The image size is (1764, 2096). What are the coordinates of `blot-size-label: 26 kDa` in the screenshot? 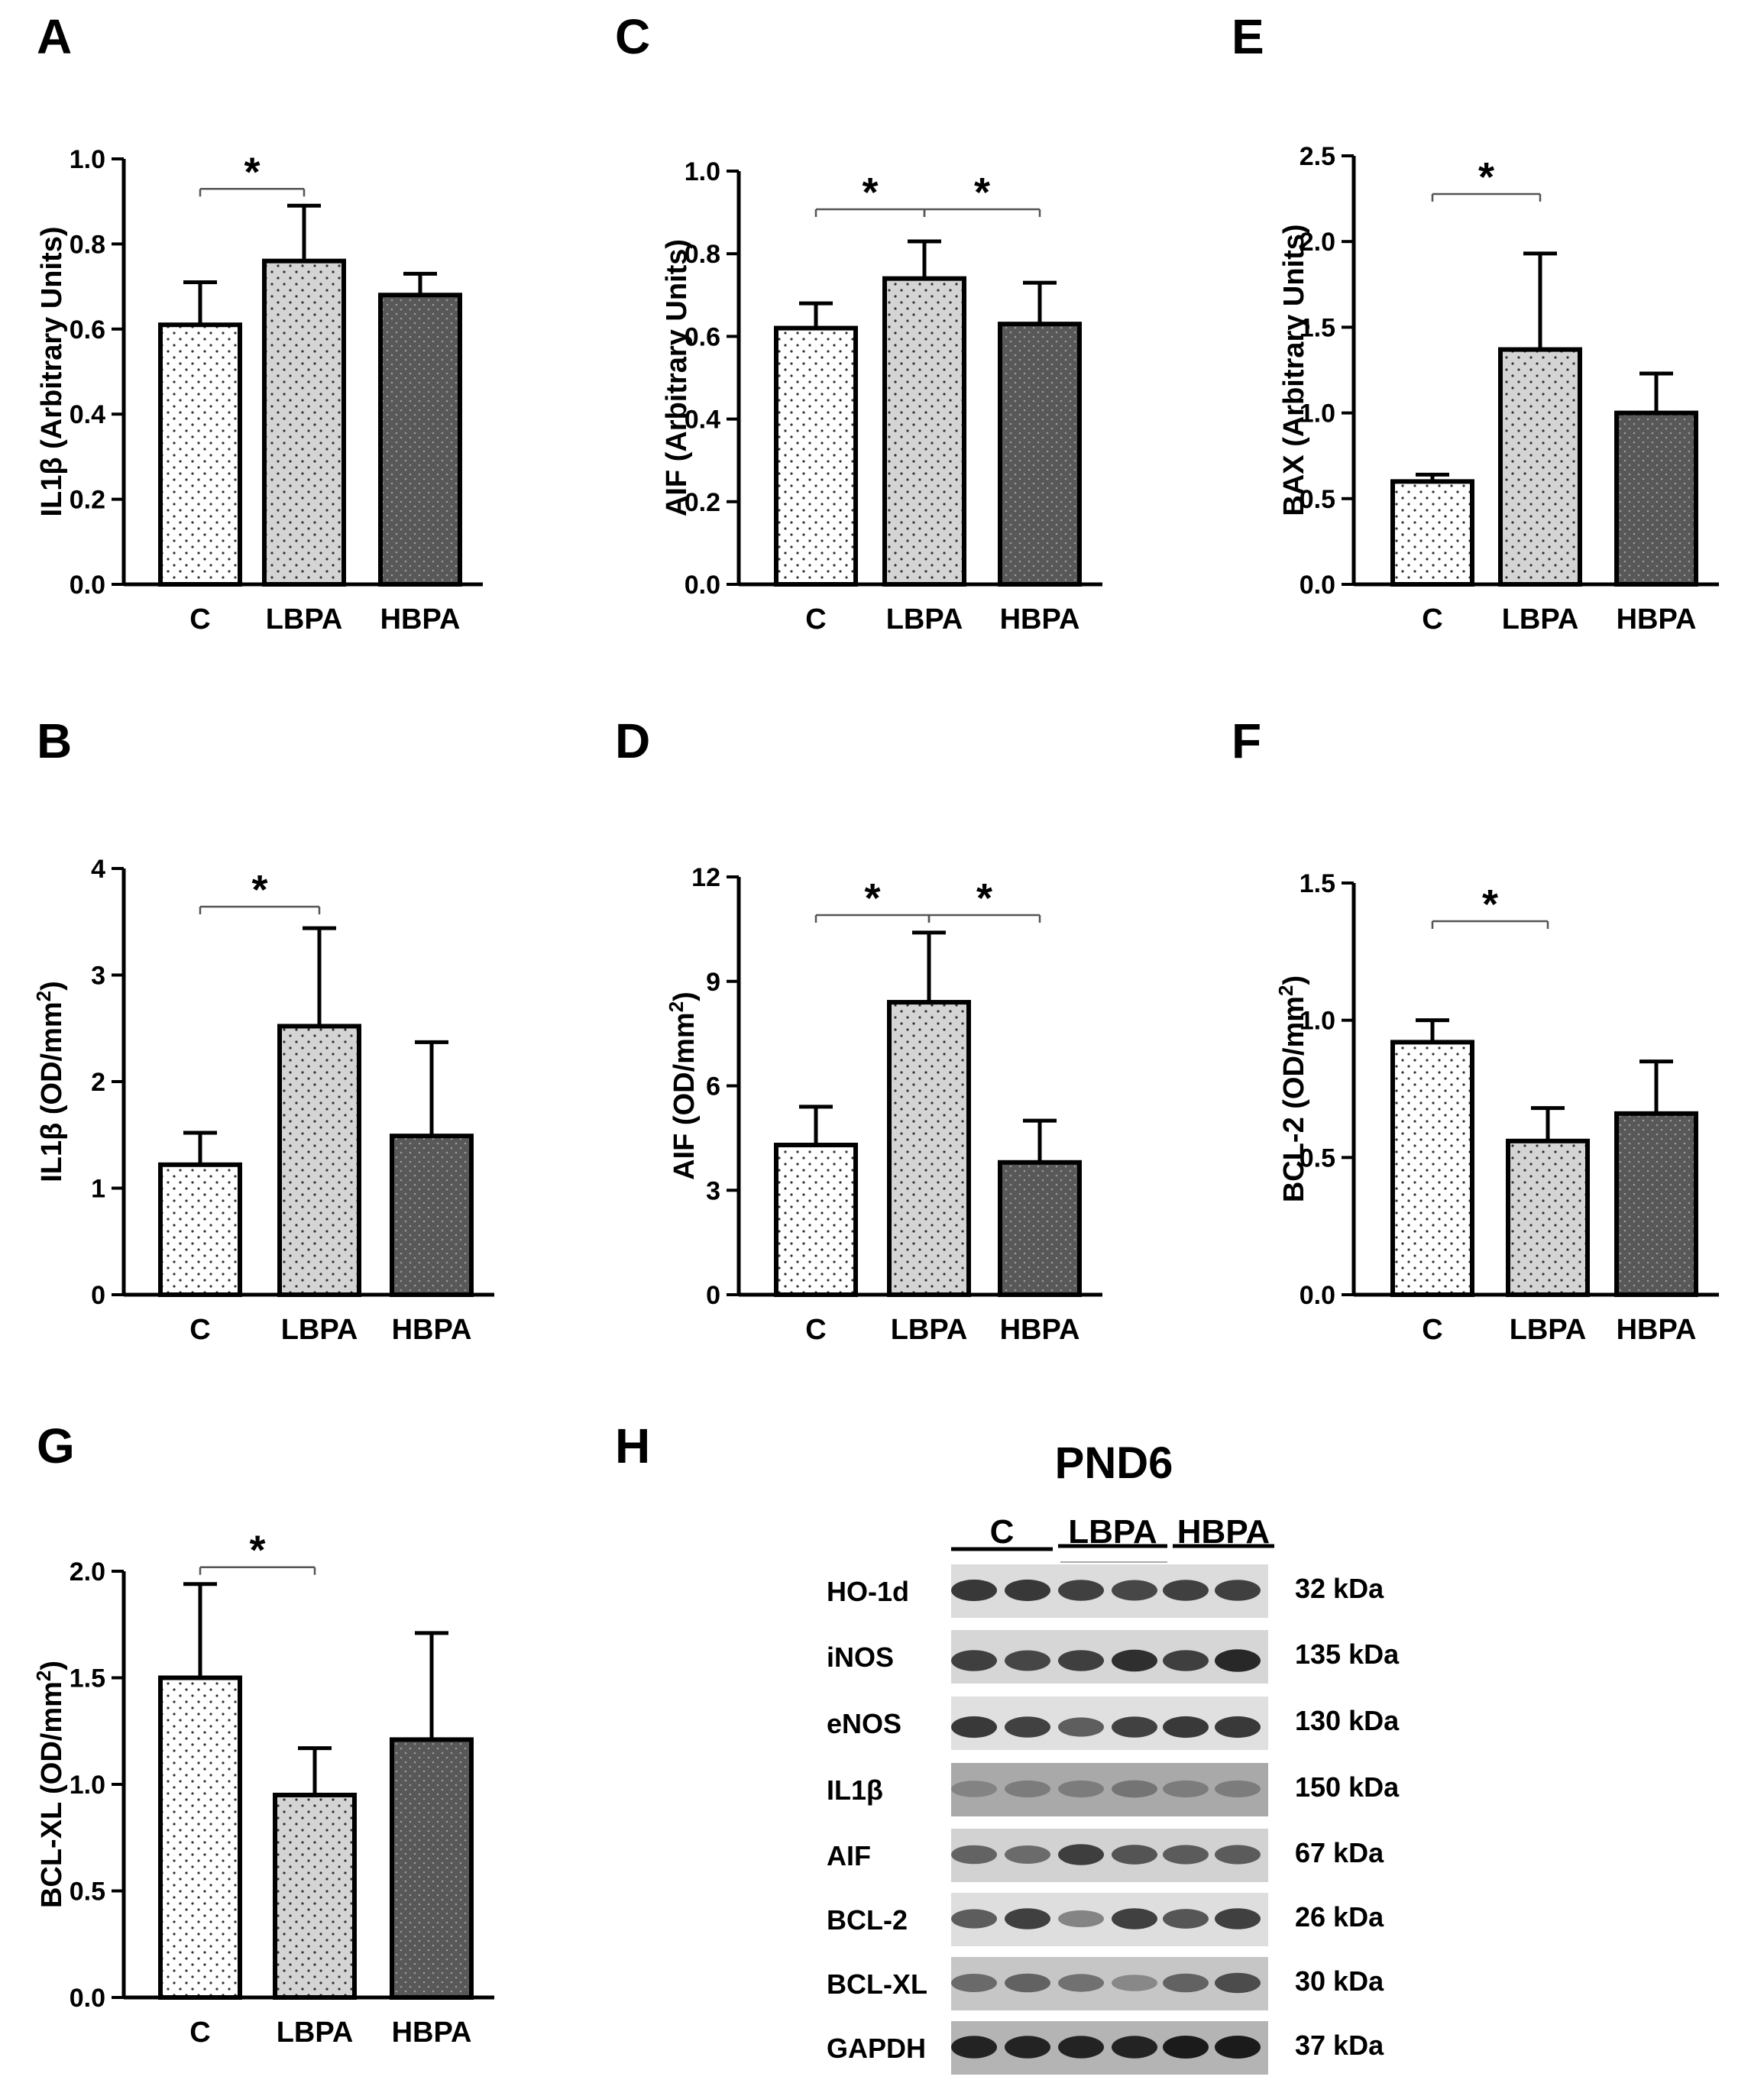 It's located at (1339, 1917).